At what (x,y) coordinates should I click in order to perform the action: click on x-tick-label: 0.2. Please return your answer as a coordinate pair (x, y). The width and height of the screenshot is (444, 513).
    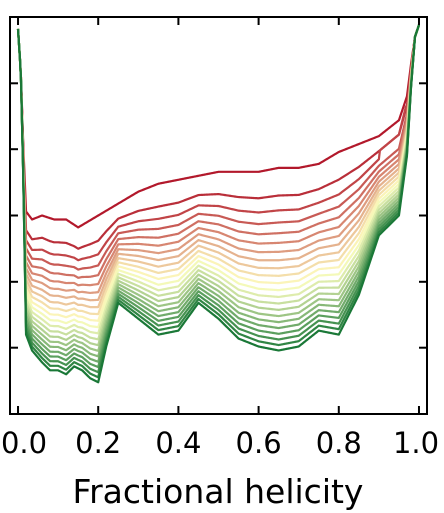
    Looking at the image, I should click on (98, 443).